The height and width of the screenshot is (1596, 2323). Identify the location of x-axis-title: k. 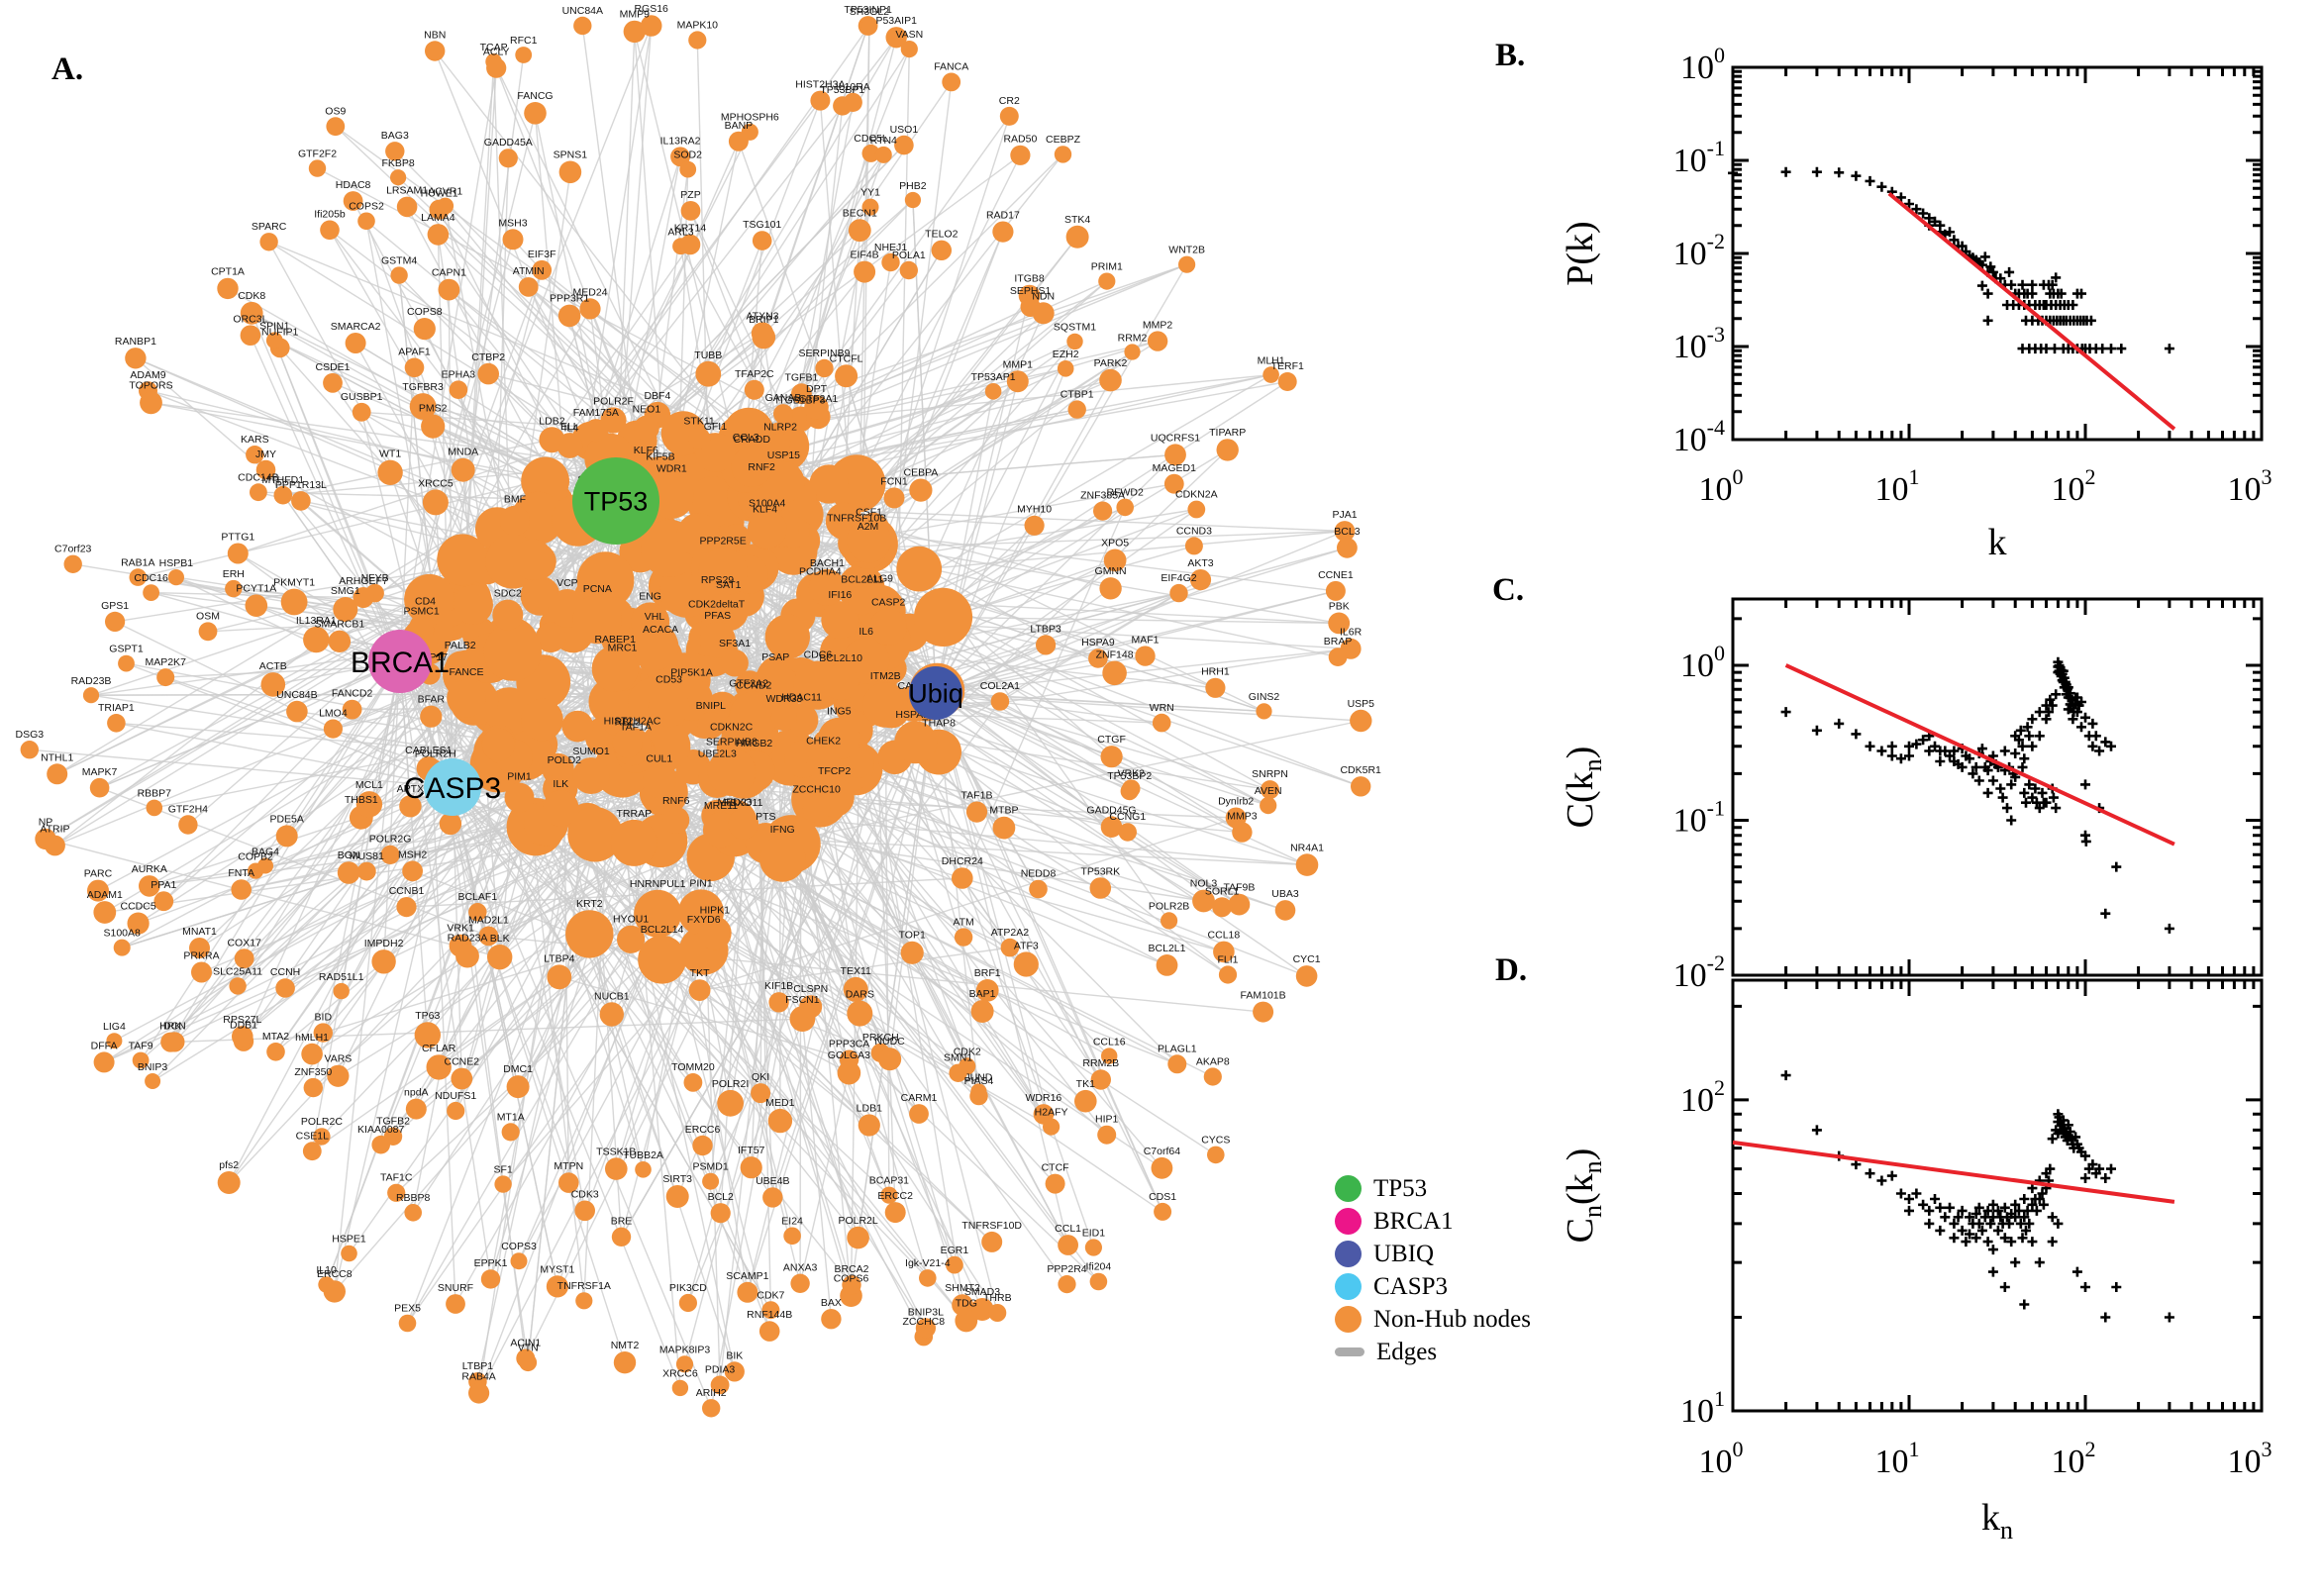
(1997, 542).